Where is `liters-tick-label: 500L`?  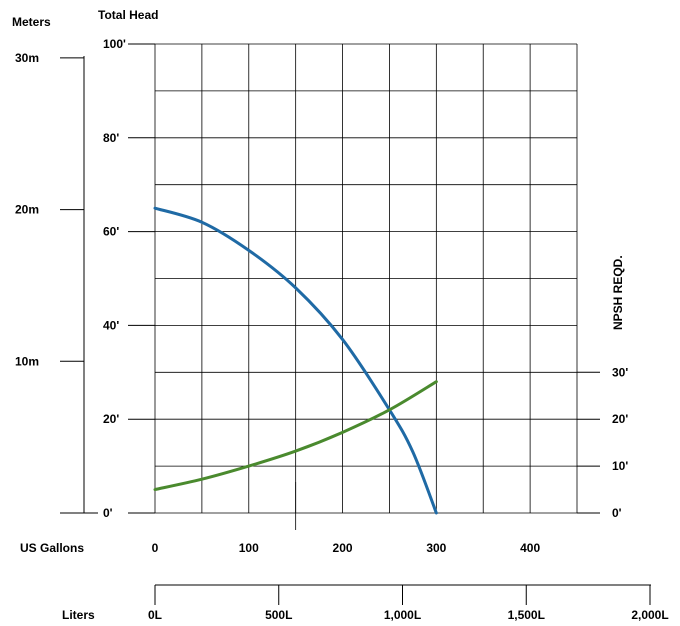
liters-tick-label: 500L is located at coordinates (278, 615).